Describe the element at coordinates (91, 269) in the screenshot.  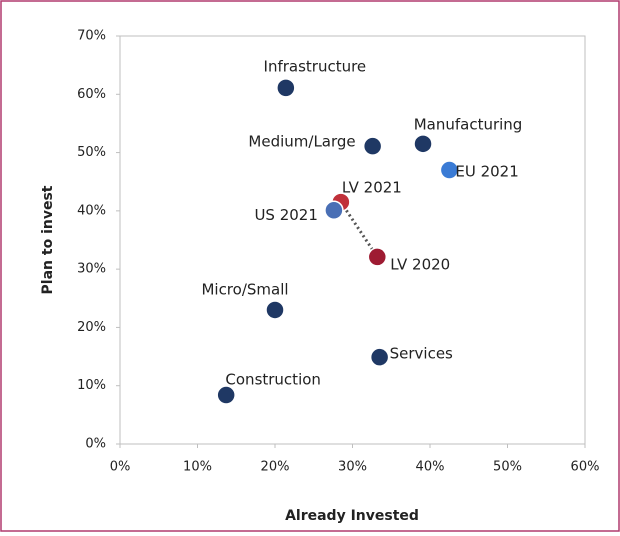
I see `y-tick-label: 30%` at that location.